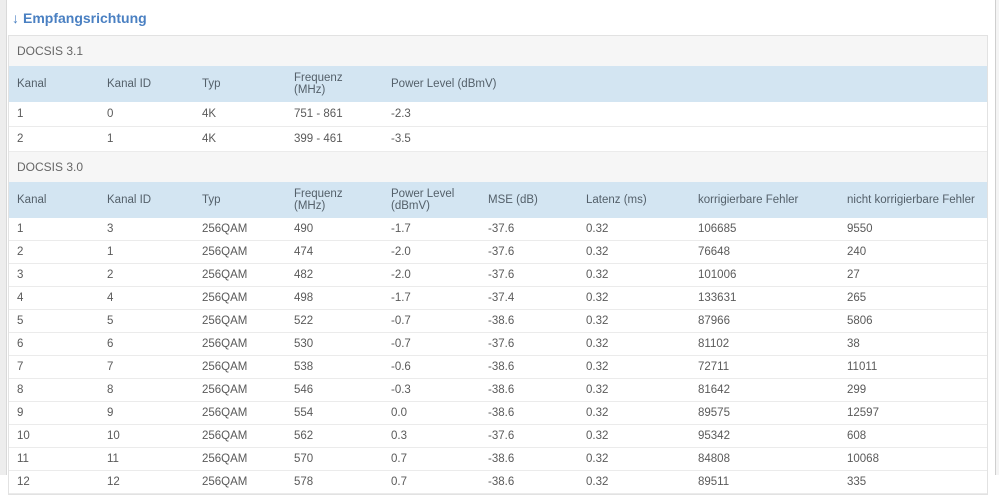 This screenshot has height=495, width=999. Describe the element at coordinates (3, 237) in the screenshot. I see `page-left-margin` at that location.